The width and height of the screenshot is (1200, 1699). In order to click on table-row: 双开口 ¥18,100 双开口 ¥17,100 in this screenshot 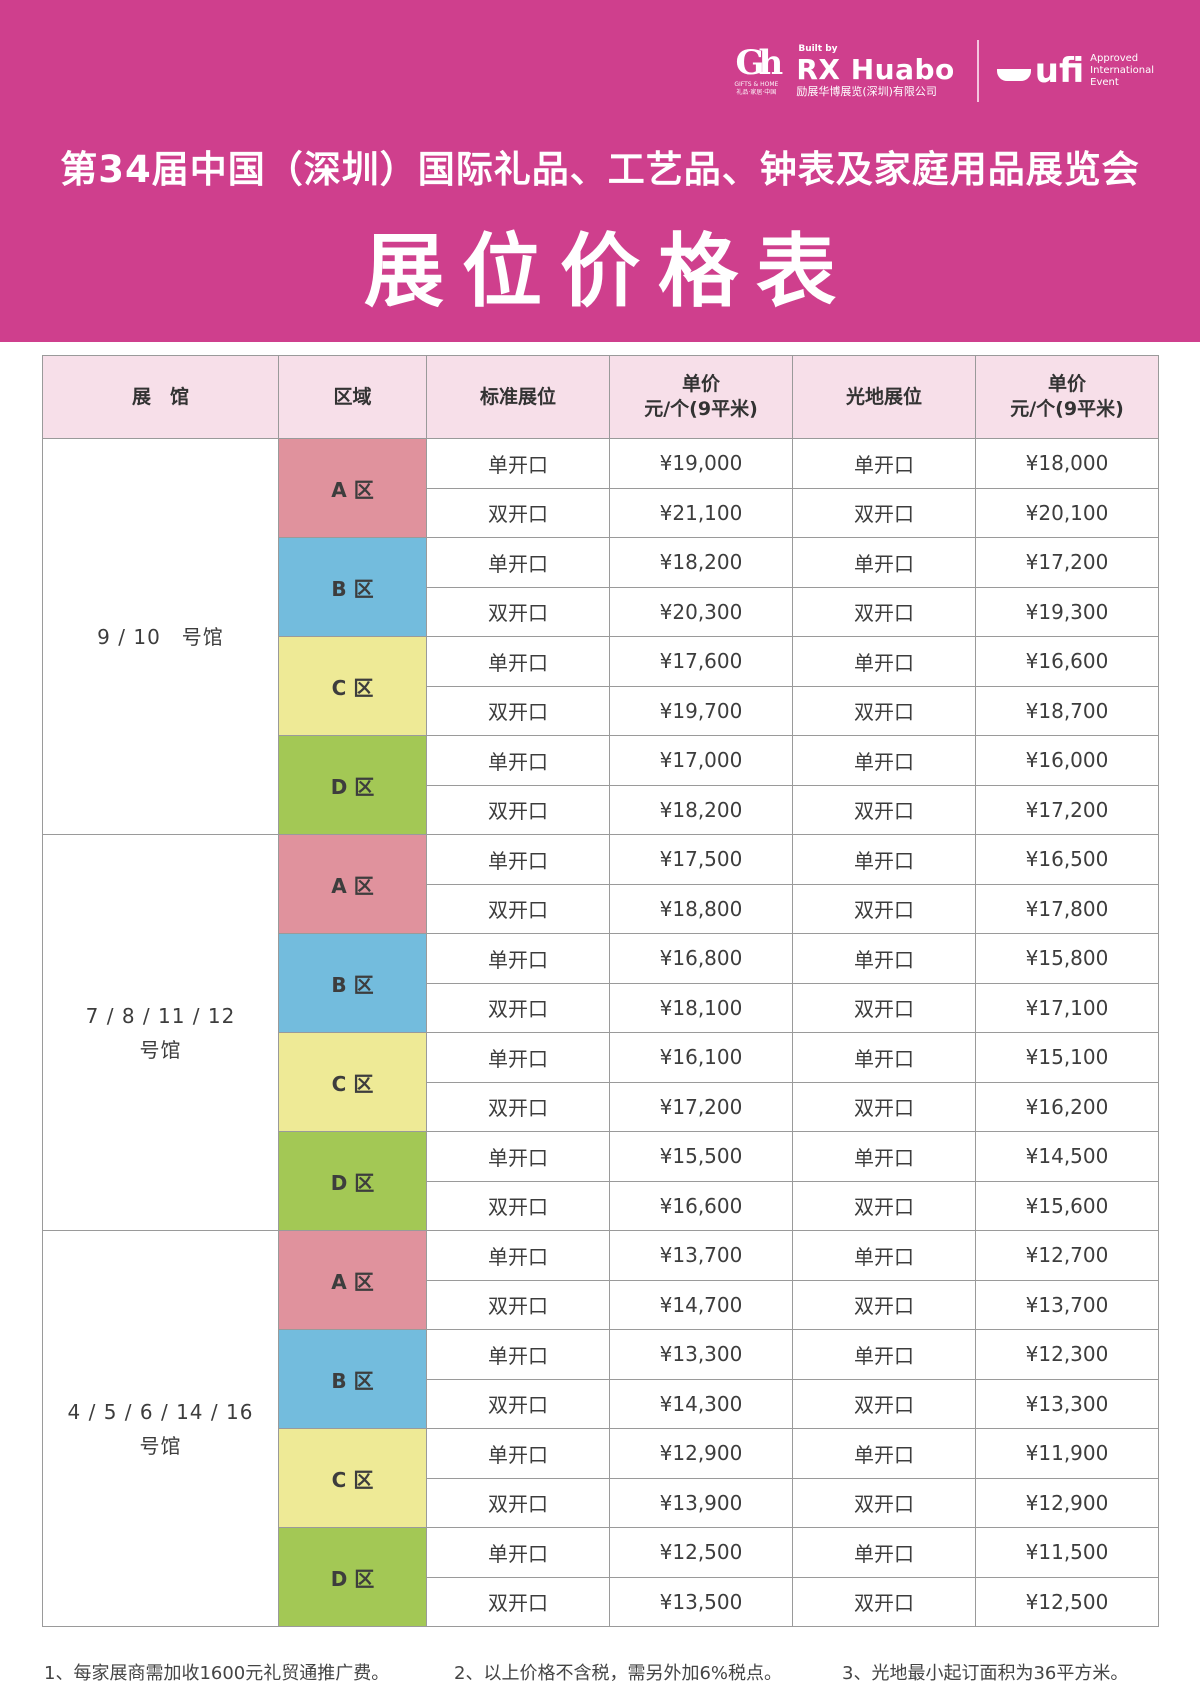, I will do `click(601, 1007)`.